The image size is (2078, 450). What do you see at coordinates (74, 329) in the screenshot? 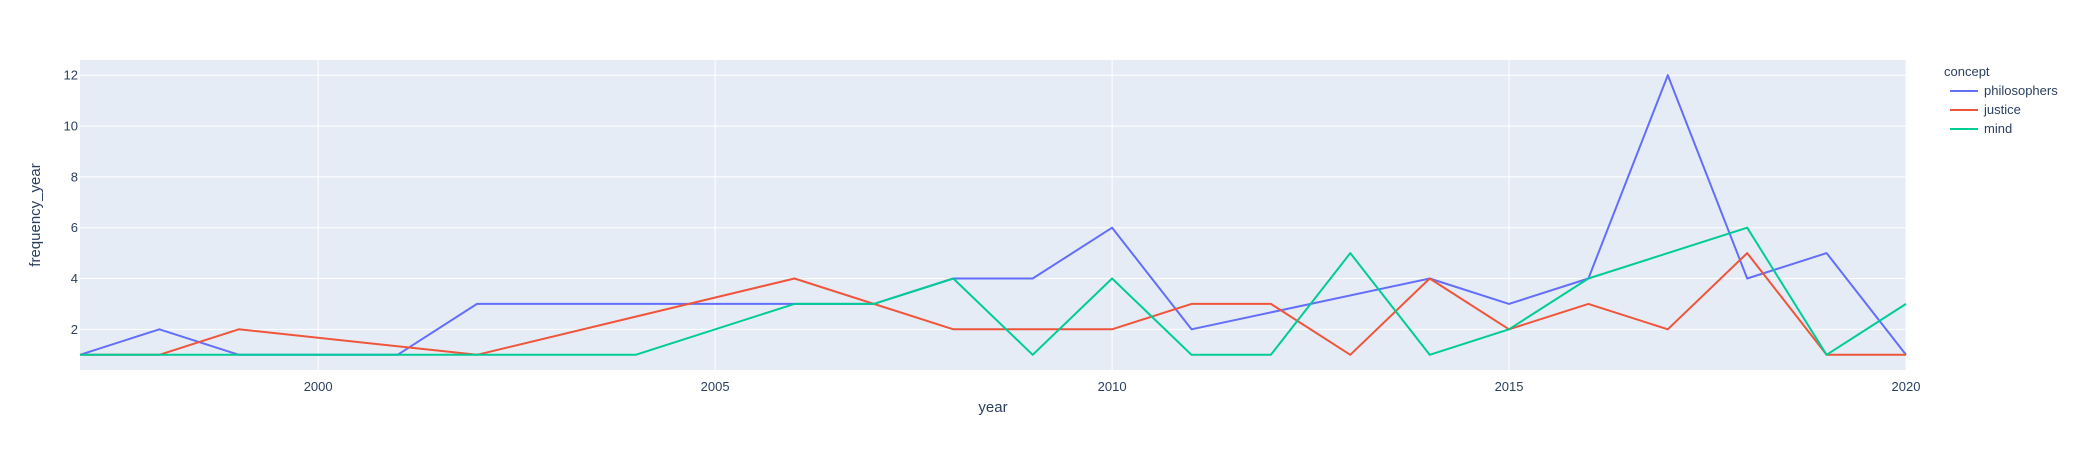
I see `y-tick-label: 2` at bounding box center [74, 329].